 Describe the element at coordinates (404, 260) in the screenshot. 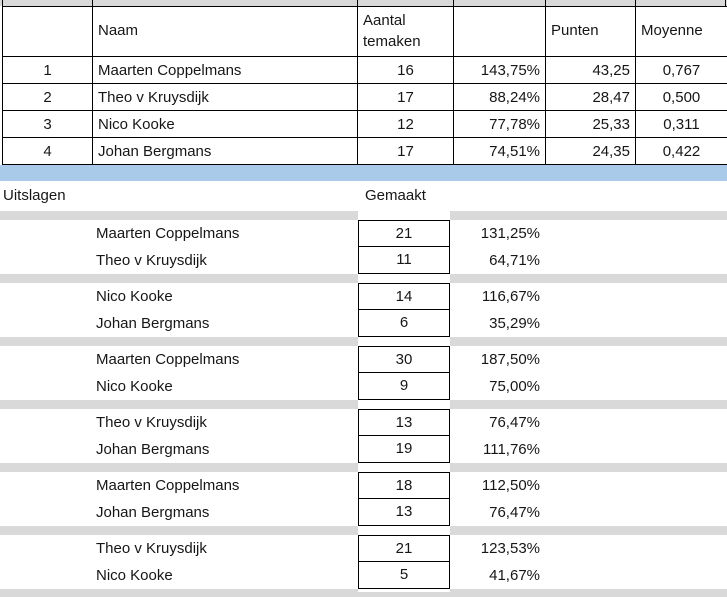

I see `made-value-cell: 11` at that location.